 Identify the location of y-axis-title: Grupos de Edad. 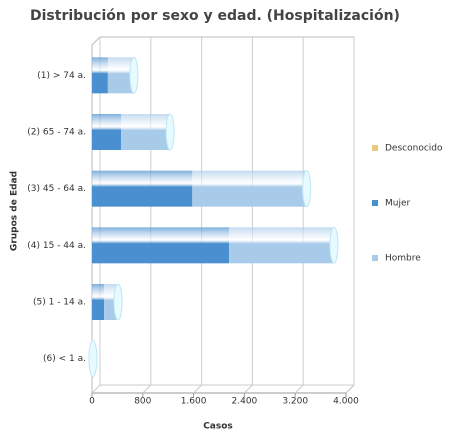
(15, 211).